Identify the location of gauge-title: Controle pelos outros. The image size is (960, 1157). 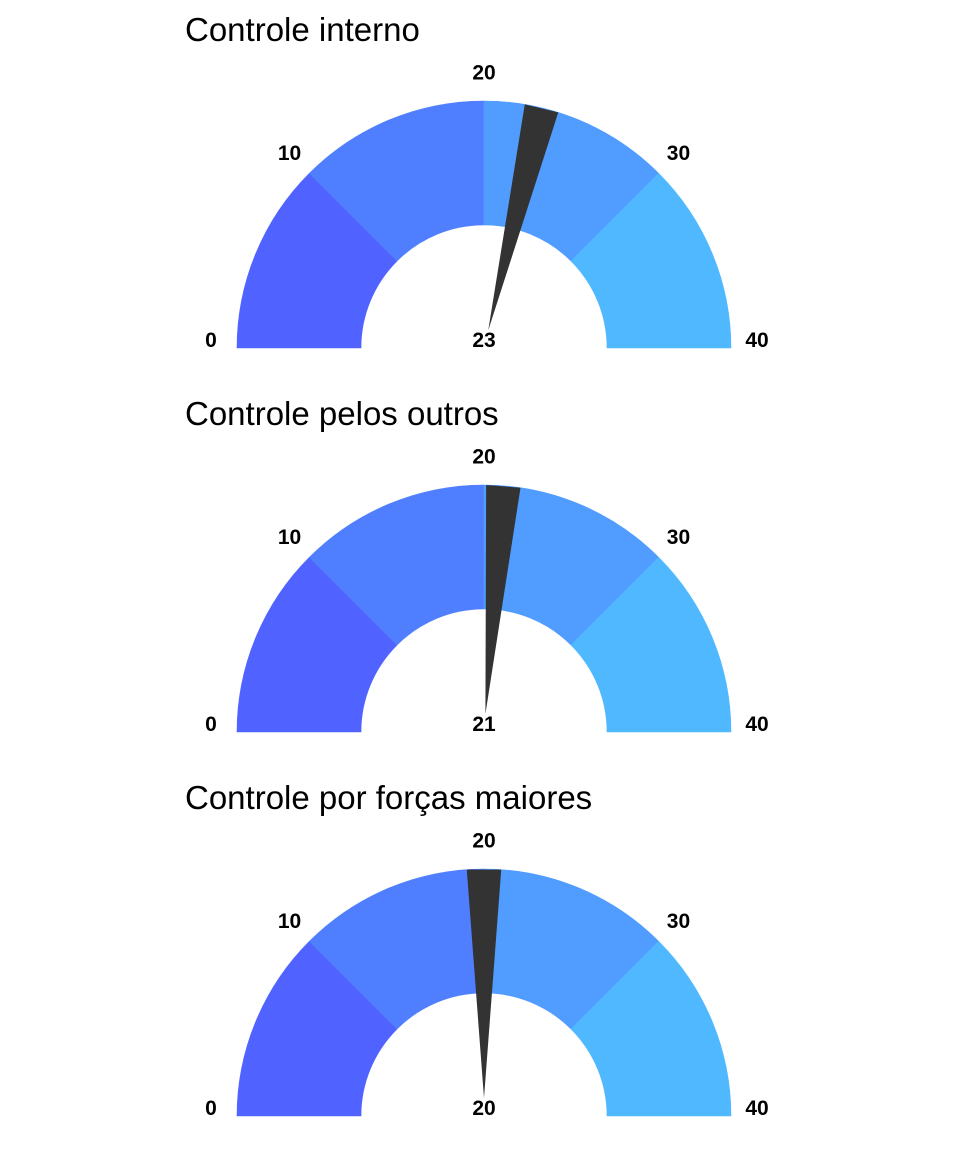
(342, 413).